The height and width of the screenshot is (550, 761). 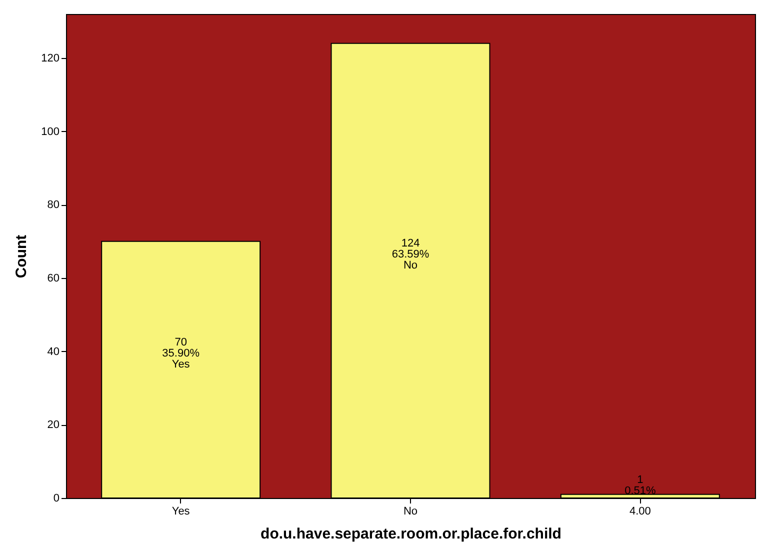 I want to click on y-tick-label: 100, so click(x=50, y=132).